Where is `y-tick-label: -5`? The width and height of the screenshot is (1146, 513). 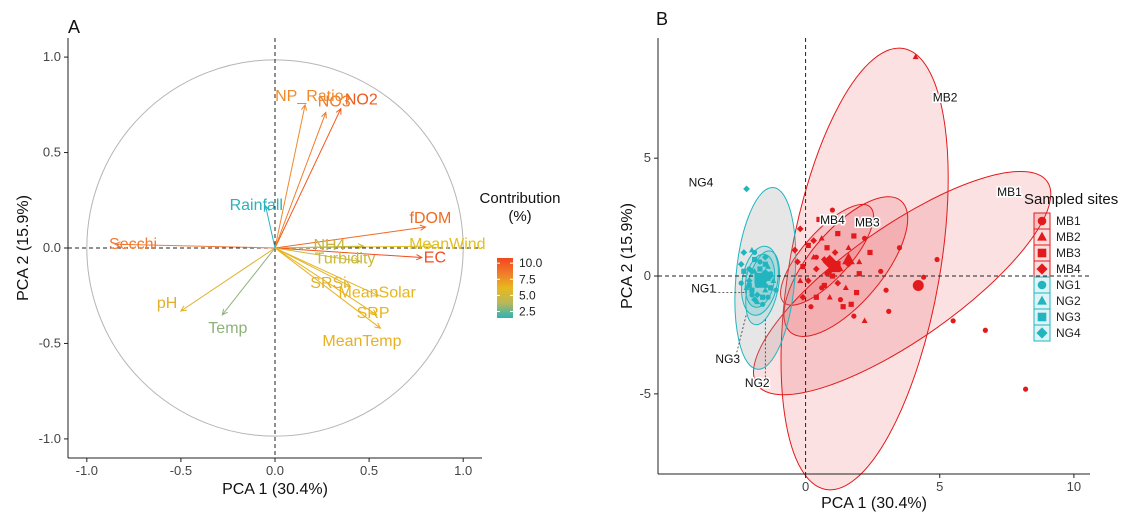 y-tick-label: -5 is located at coordinates (645, 393).